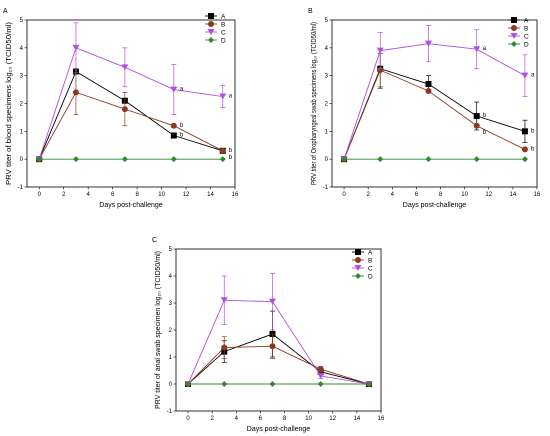 Image resolution: width=550 pixels, height=436 pixels. Describe the element at coordinates (370, 268) in the screenshot. I see `legend-label: C` at that location.